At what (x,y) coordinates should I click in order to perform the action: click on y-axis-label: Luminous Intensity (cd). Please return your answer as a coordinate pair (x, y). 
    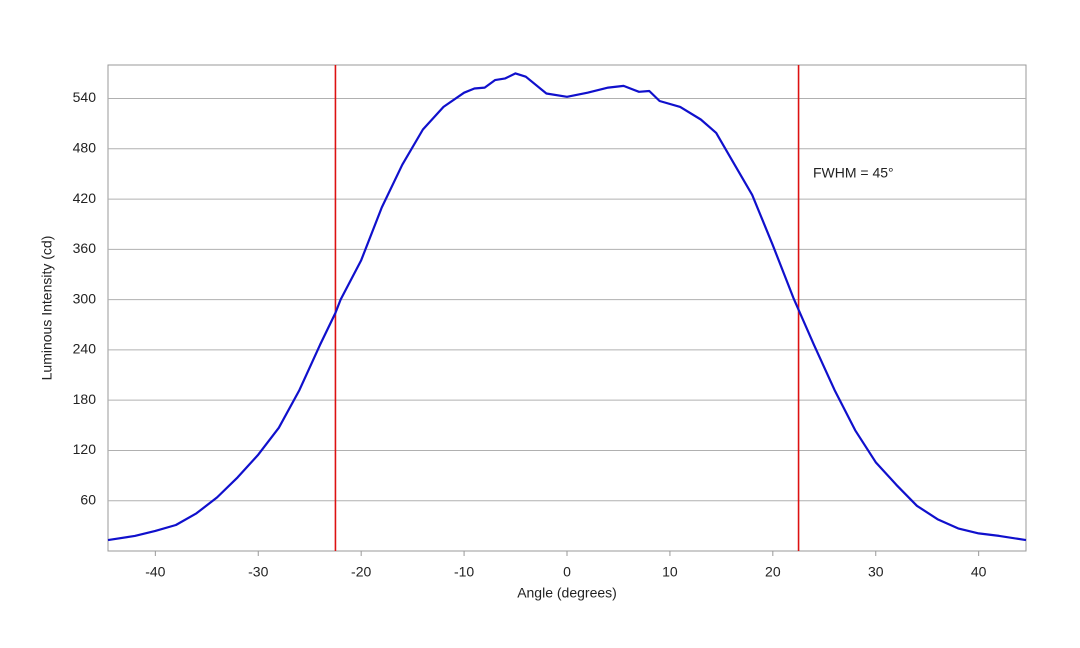
    Looking at the image, I should click on (47, 308).